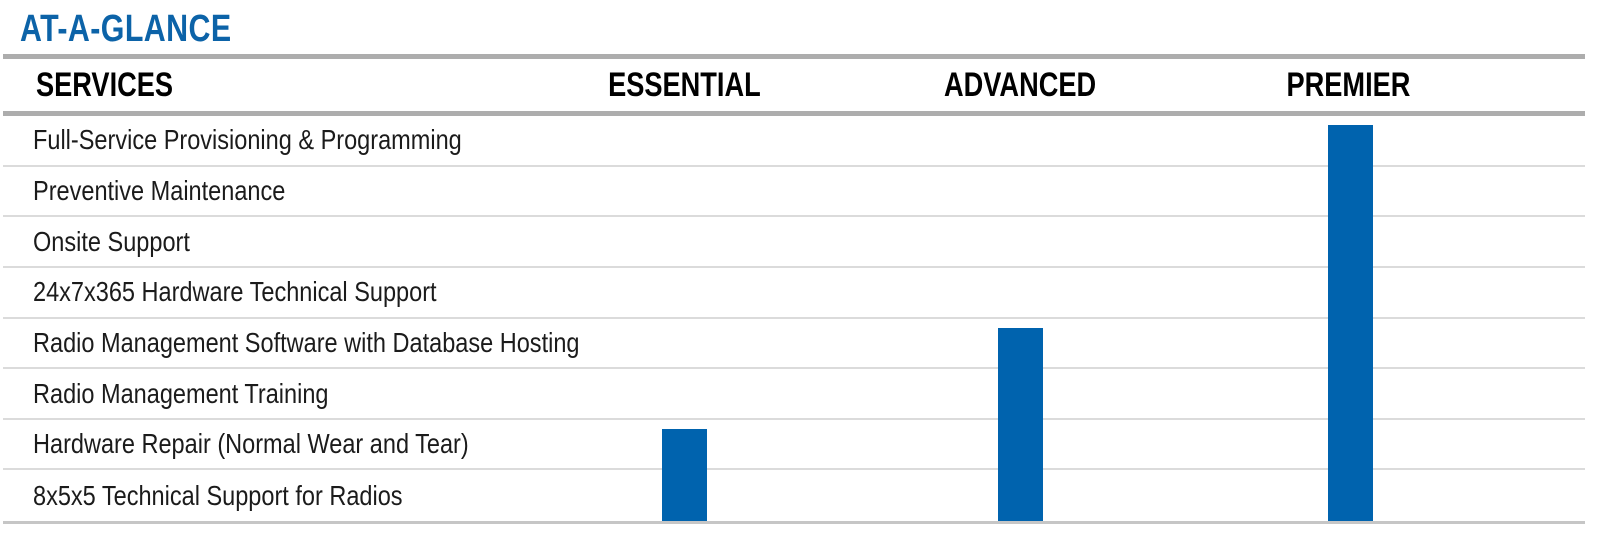 The width and height of the screenshot is (1600, 539). Describe the element at coordinates (794, 445) in the screenshot. I see `service-row: Hardware Repair (Normal Wear and Tear)` at that location.